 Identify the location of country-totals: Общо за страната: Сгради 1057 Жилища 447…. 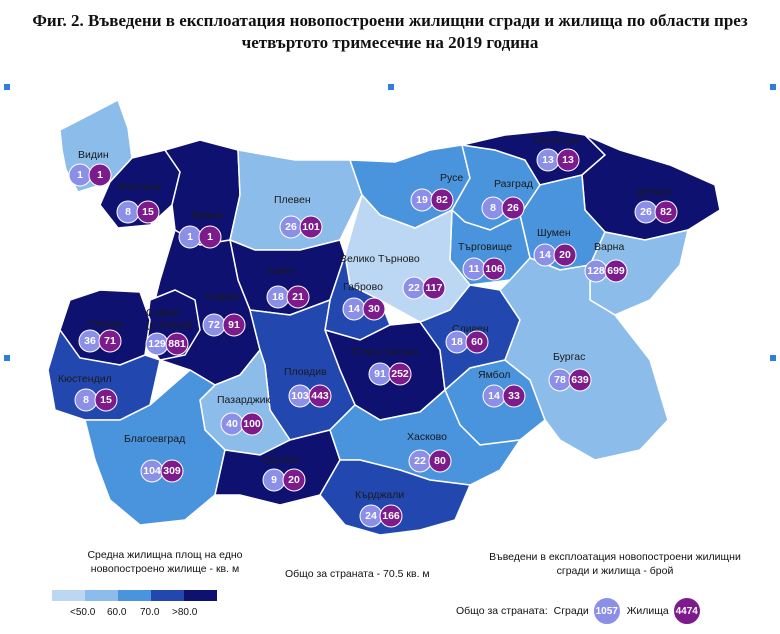
(581, 611).